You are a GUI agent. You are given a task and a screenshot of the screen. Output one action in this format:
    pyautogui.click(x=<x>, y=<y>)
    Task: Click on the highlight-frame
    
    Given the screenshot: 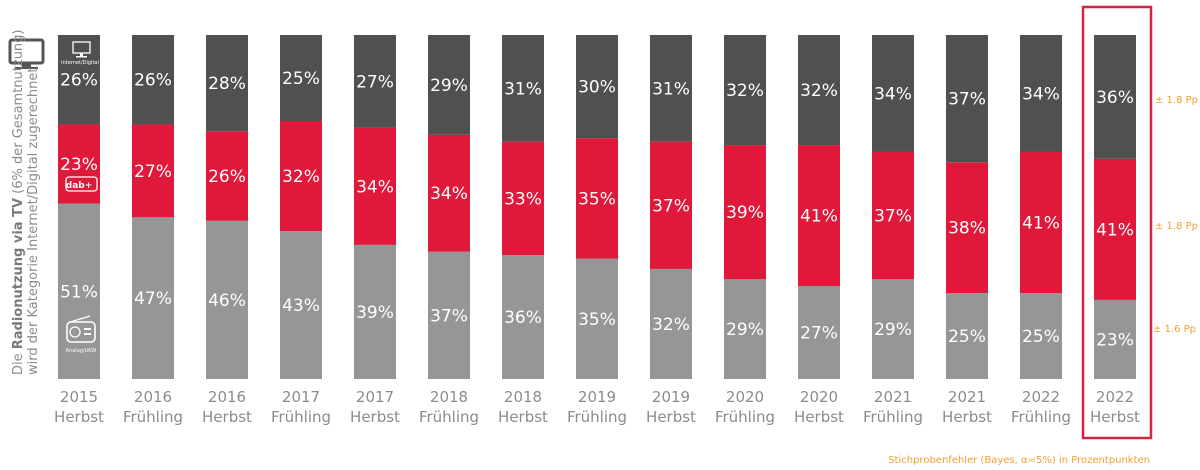 What is the action you would take?
    pyautogui.click(x=1117, y=222)
    